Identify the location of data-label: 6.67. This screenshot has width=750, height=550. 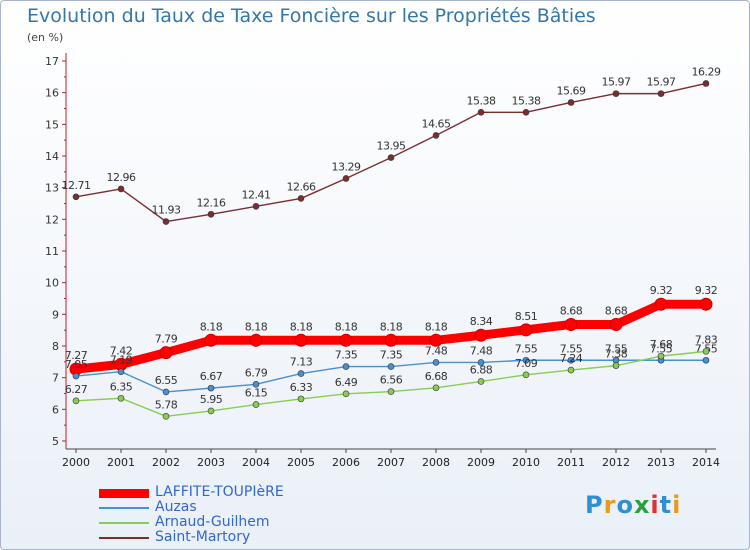
(211, 376).